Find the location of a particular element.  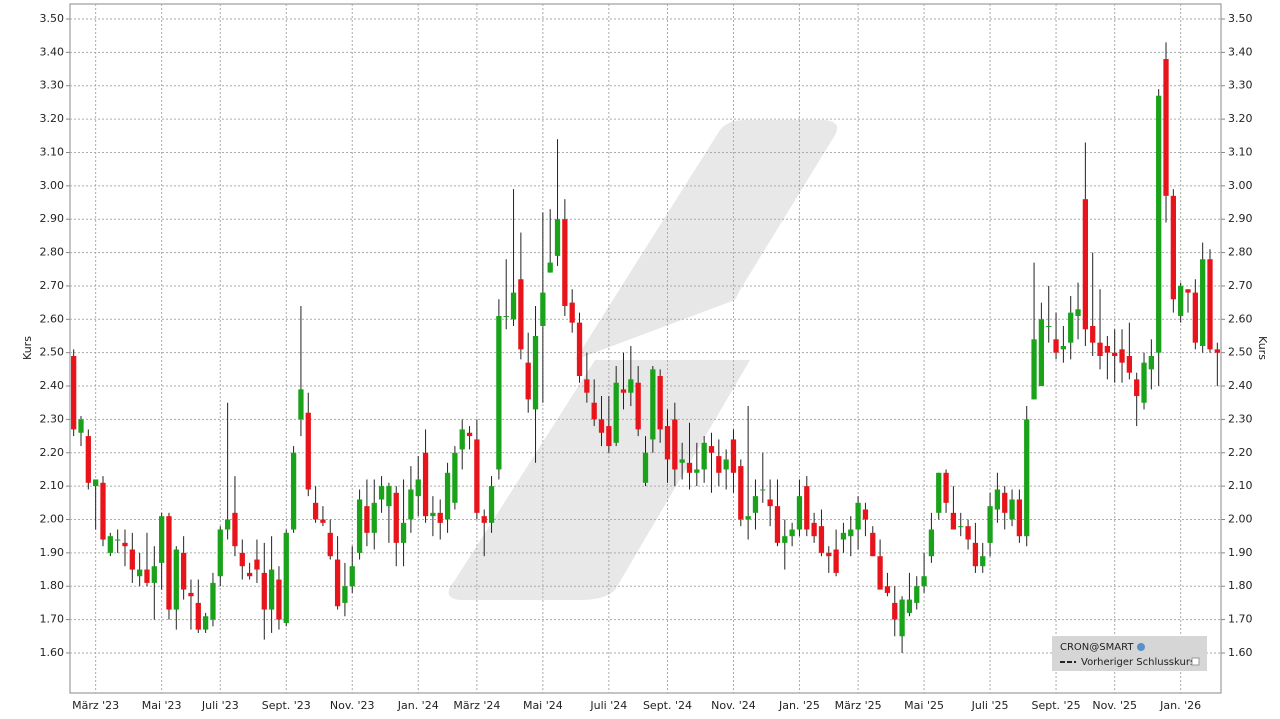

y2-tick-label: 2.30 is located at coordinates (1240, 418).